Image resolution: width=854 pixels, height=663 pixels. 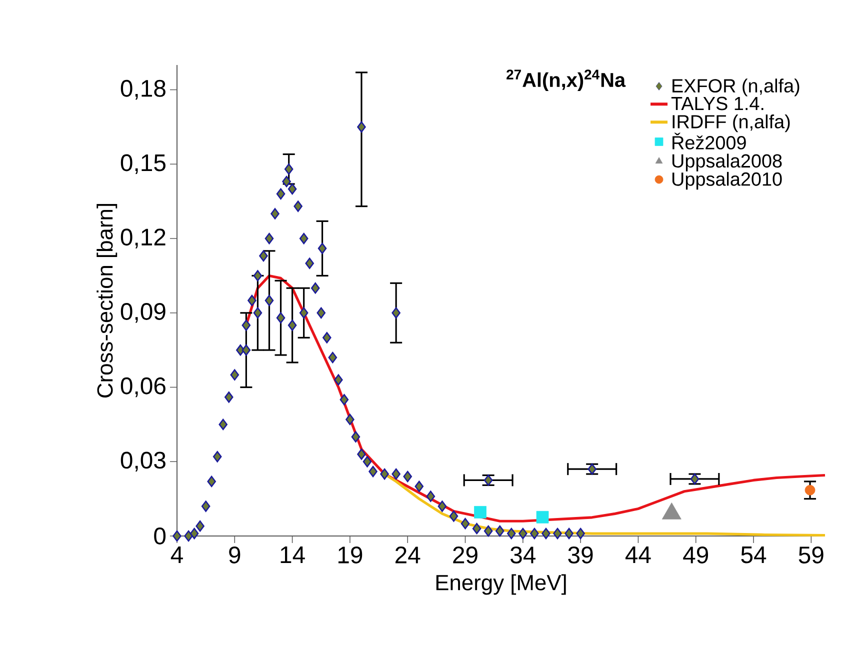 What do you see at coordinates (143, 387) in the screenshot?
I see `y-tick-label: 0,06` at bounding box center [143, 387].